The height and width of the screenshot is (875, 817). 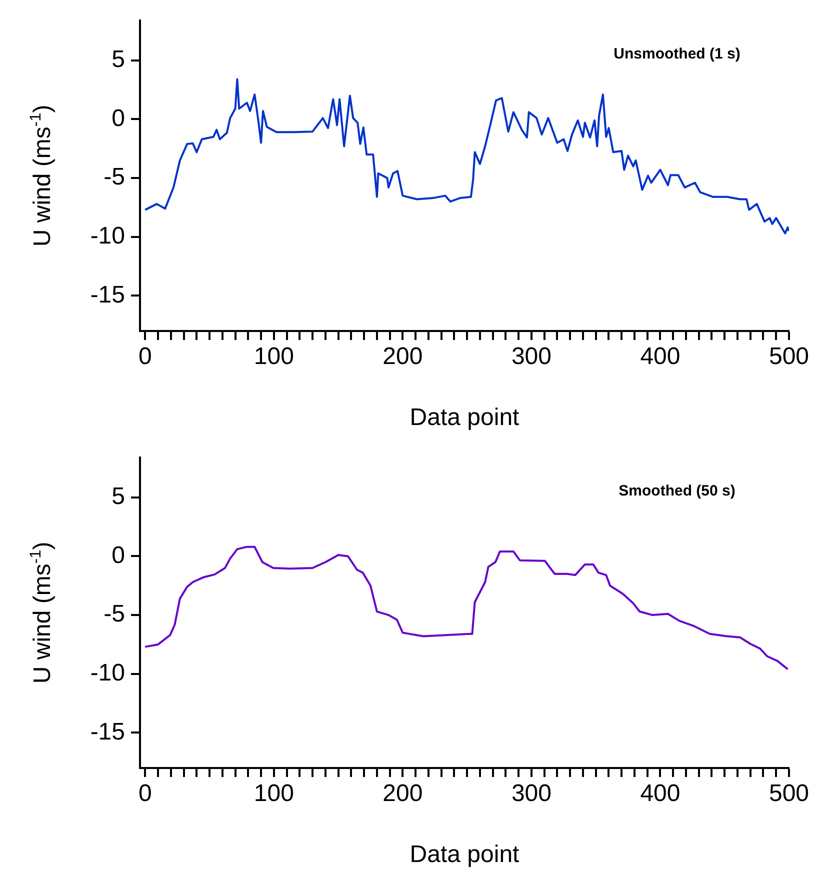 What do you see at coordinates (677, 491) in the screenshot?
I see `text: Smoothed (50 s)` at bounding box center [677, 491].